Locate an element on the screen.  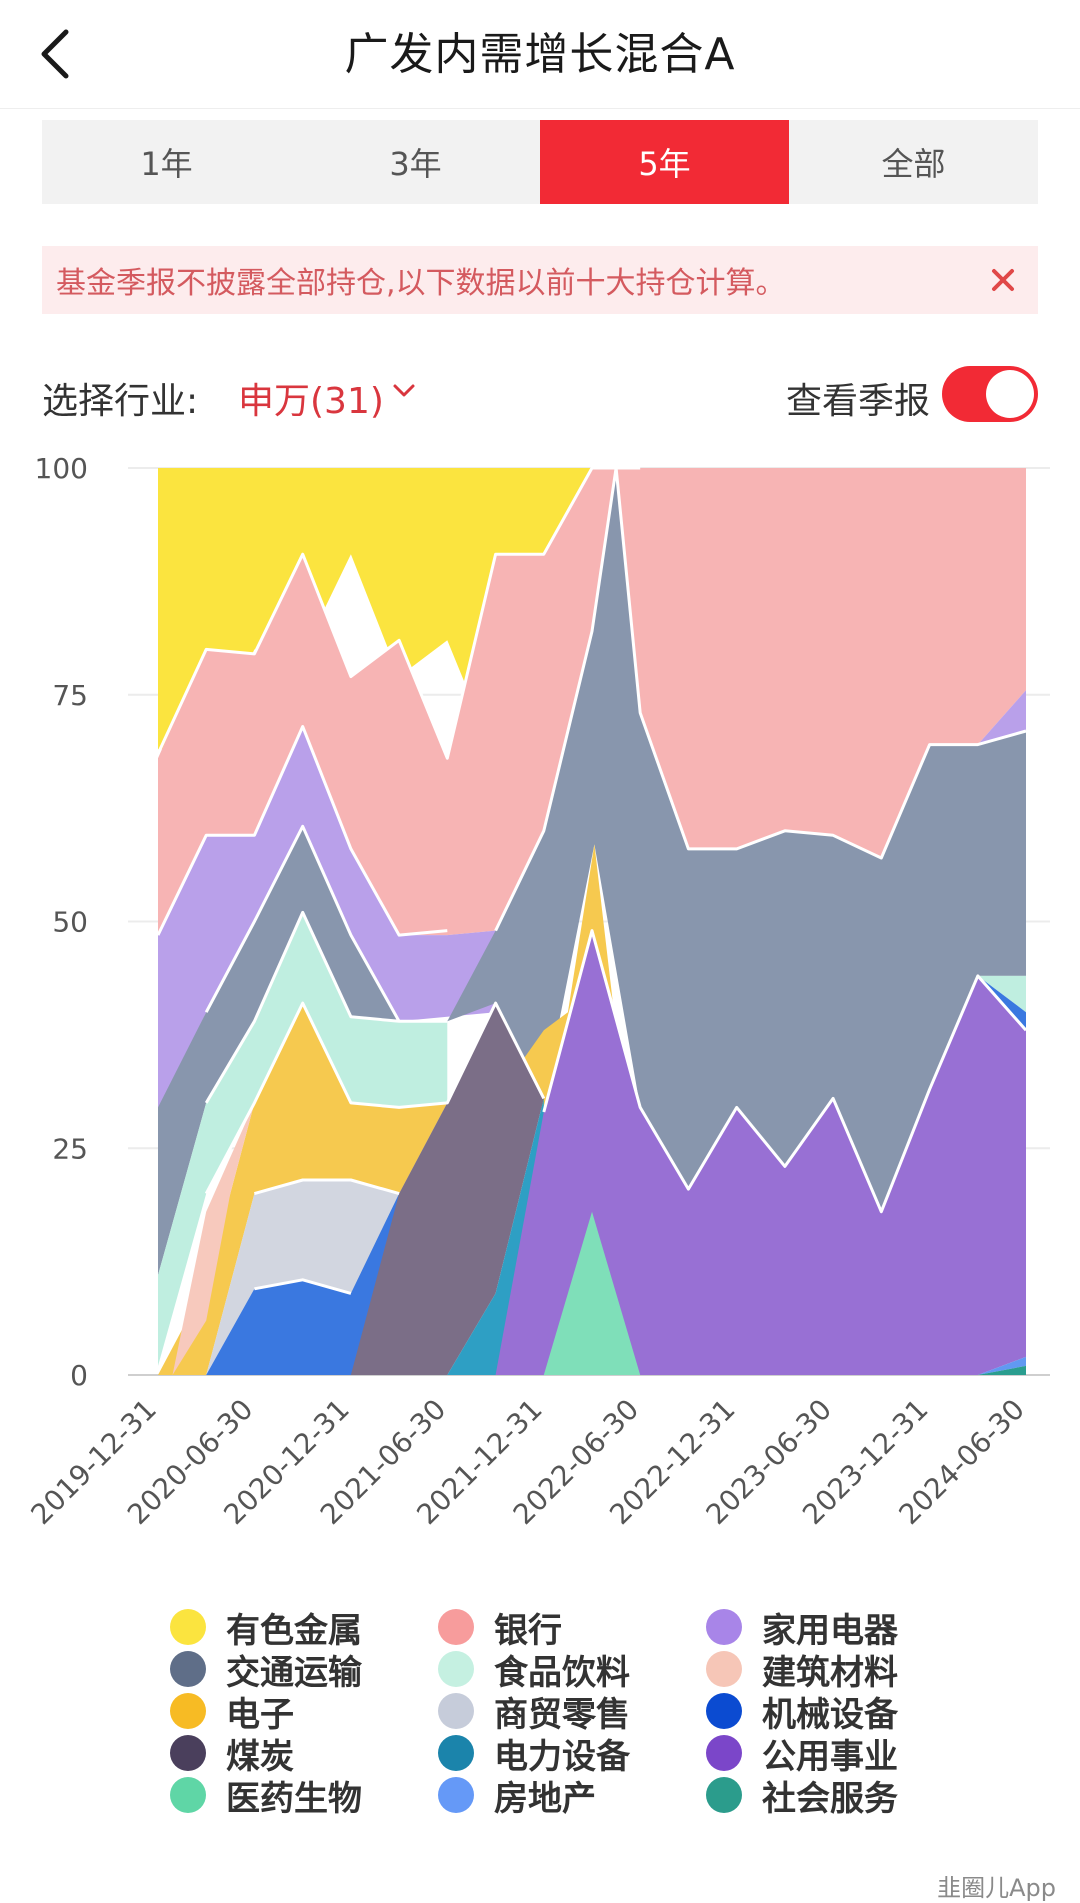
legend-item: 建筑材料 is located at coordinates (802, 1670).